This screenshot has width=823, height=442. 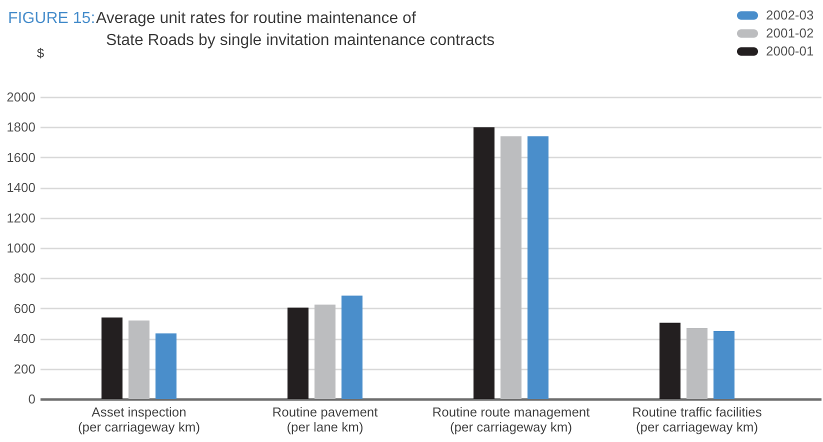 I want to click on x-tick-label: Asset inspection (per carriageway km), so click(x=139, y=419).